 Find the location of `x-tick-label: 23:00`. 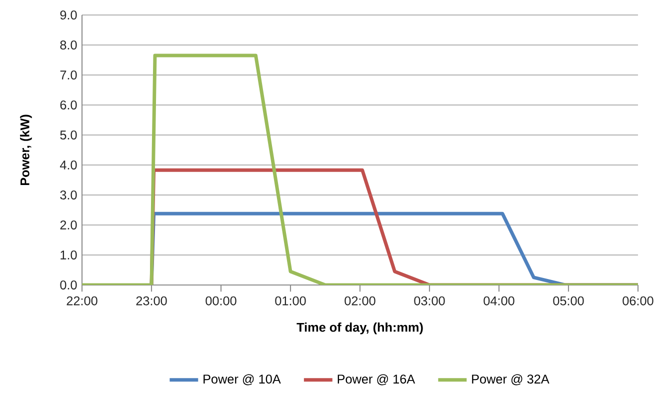

x-tick-label: 23:00 is located at coordinates (151, 301).